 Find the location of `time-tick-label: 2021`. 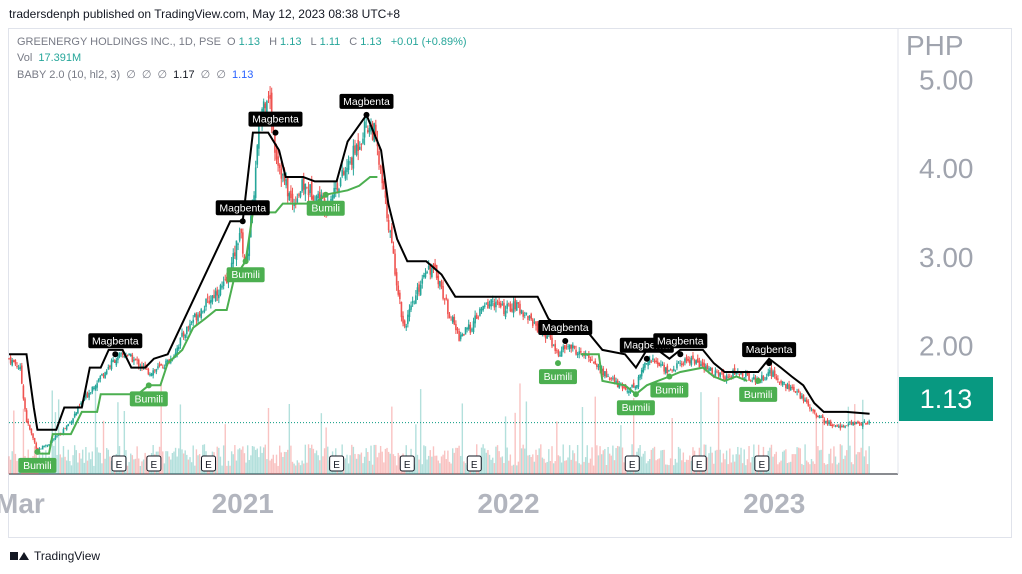

time-tick-label: 2021 is located at coordinates (243, 503).